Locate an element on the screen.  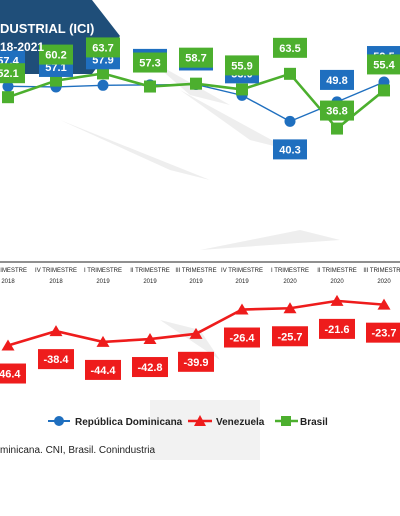
label-venezuela: -46.4 is located at coordinates (10, 375).